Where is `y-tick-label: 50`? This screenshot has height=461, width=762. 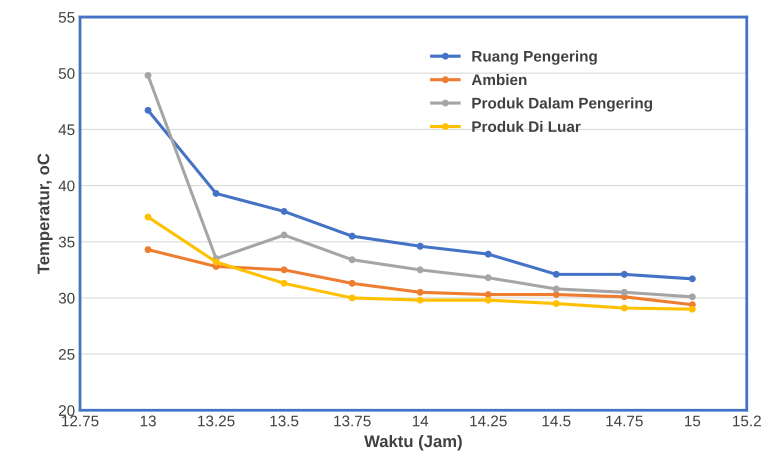 y-tick-label: 50 is located at coordinates (66, 73).